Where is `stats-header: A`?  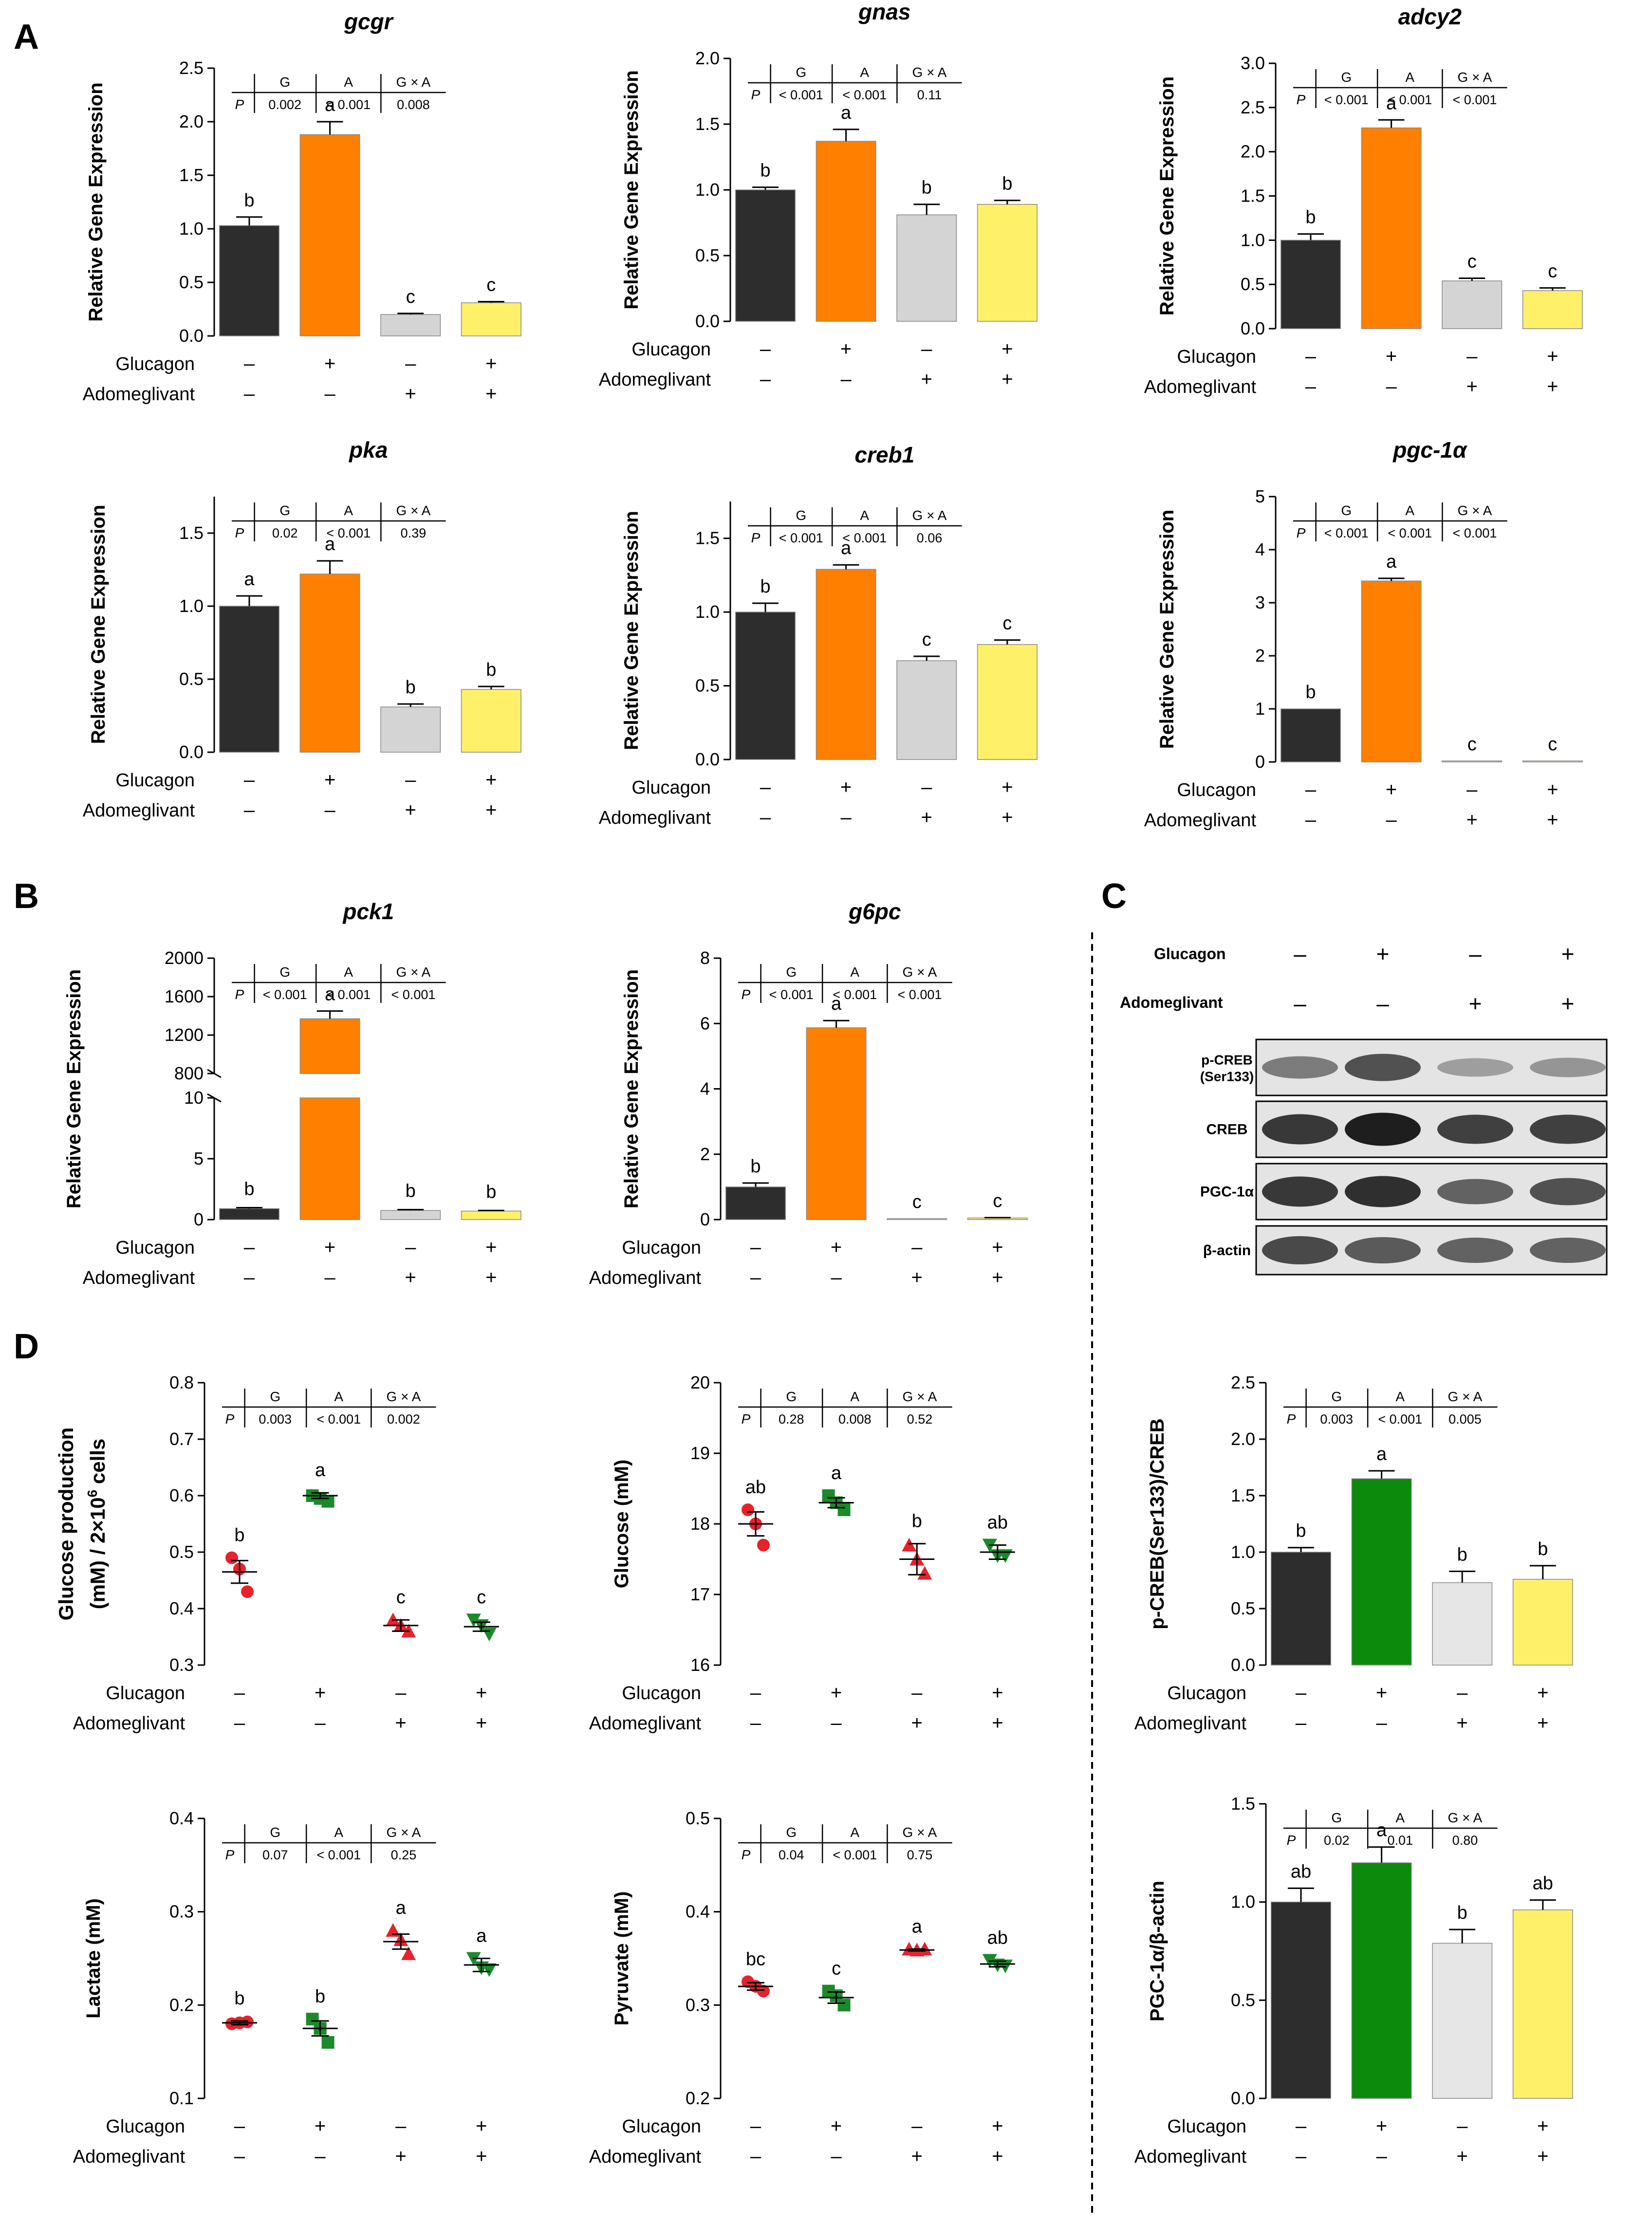 stats-header: A is located at coordinates (854, 1397).